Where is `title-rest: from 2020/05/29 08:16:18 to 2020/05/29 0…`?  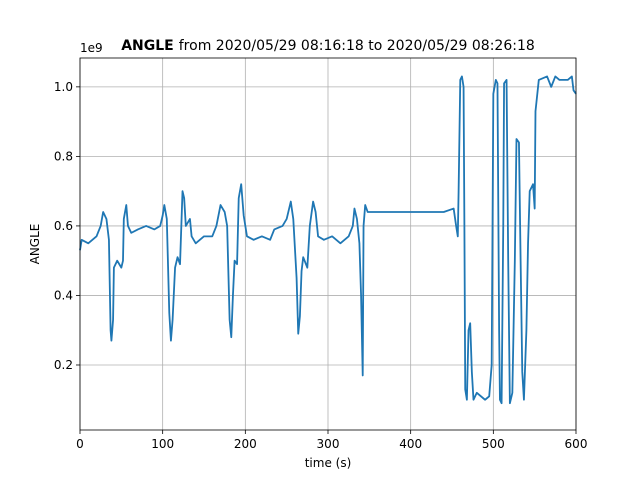
title-rest: from 2020/05/29 08:16:18 to 2020/05/29 0… is located at coordinates (357, 46).